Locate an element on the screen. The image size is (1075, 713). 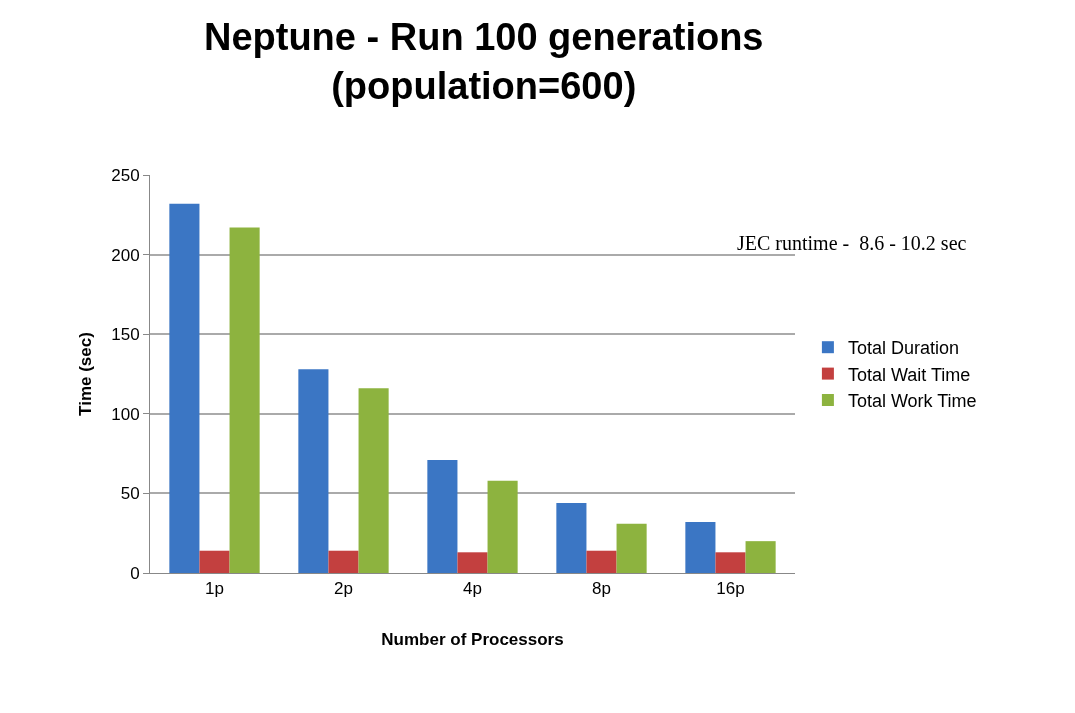
x-tick-label: 2p is located at coordinates (343, 589).